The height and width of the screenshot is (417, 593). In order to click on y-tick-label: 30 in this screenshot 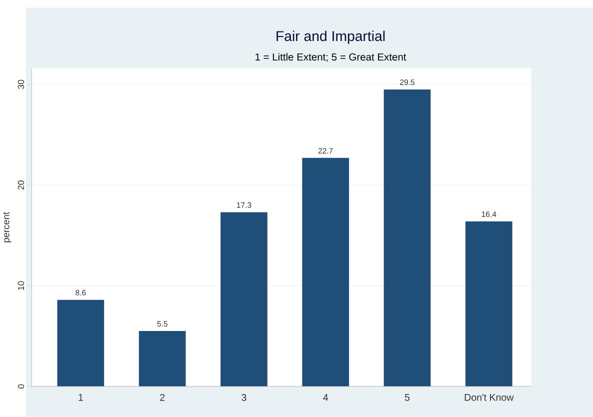, I will do `click(21, 85)`.